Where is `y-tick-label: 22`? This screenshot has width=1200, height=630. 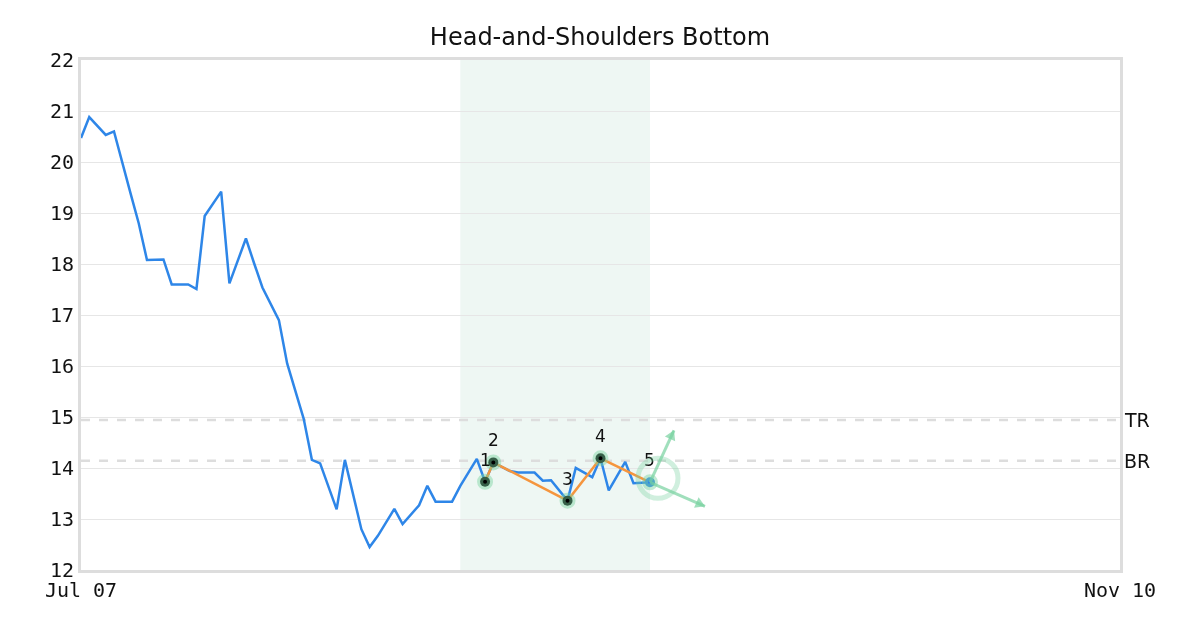
y-tick-label: 22 is located at coordinates (61, 60).